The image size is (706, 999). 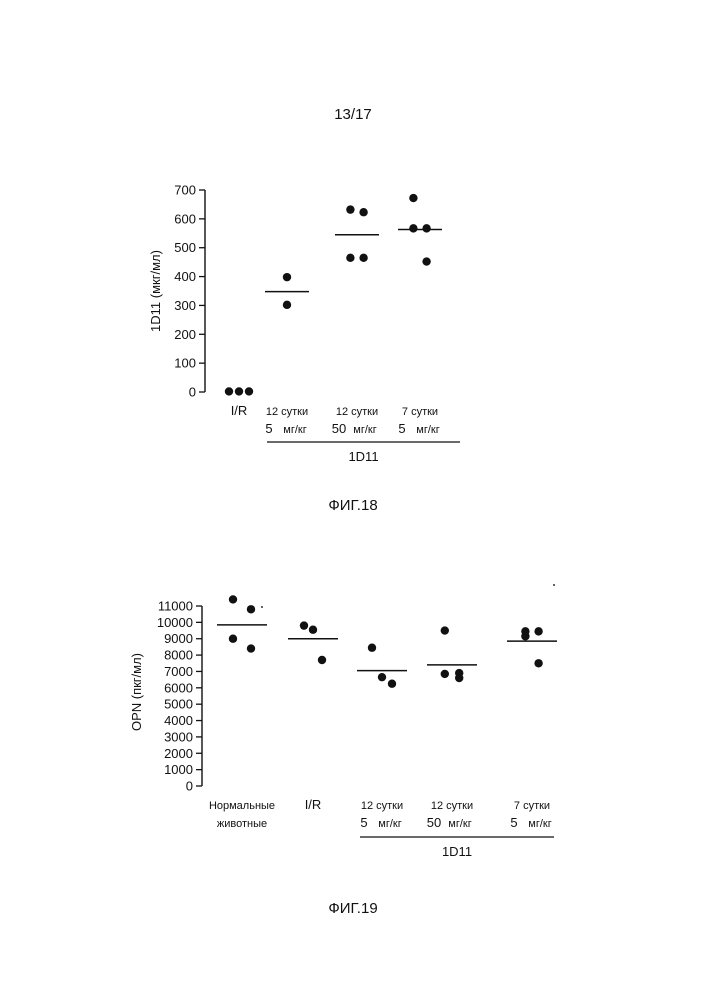 I want to click on y-tick-label: 0, so click(x=189, y=786).